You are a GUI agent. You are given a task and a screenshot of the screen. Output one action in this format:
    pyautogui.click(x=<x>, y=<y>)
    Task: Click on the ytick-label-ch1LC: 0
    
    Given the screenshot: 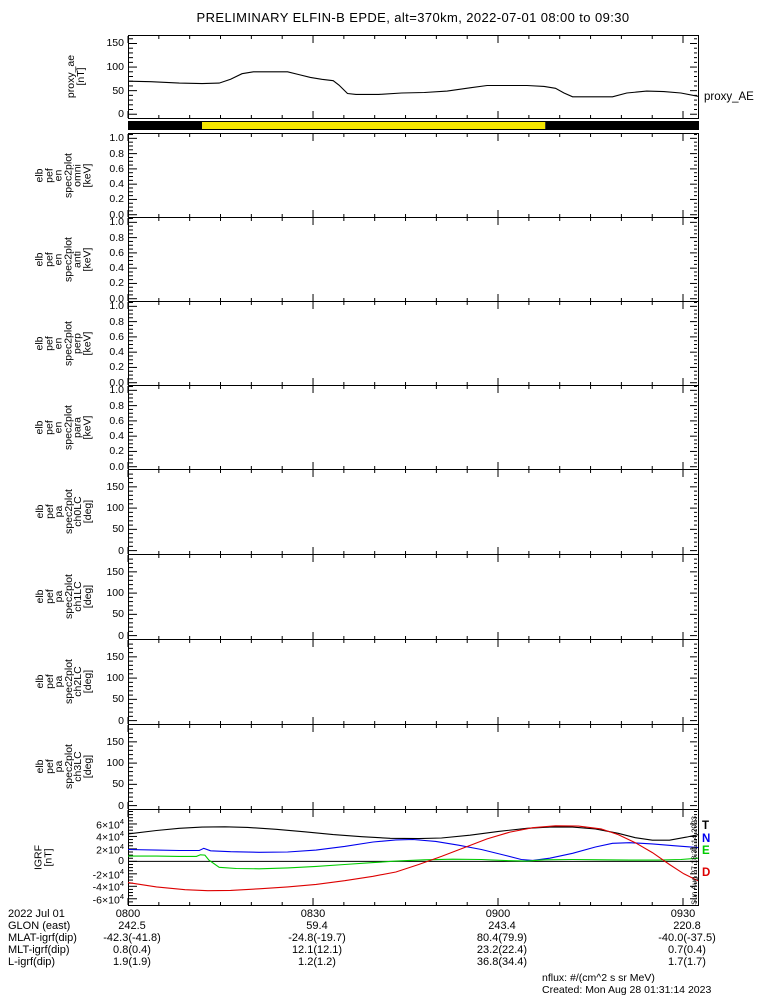 What is the action you would take?
    pyautogui.click(x=121, y=635)
    